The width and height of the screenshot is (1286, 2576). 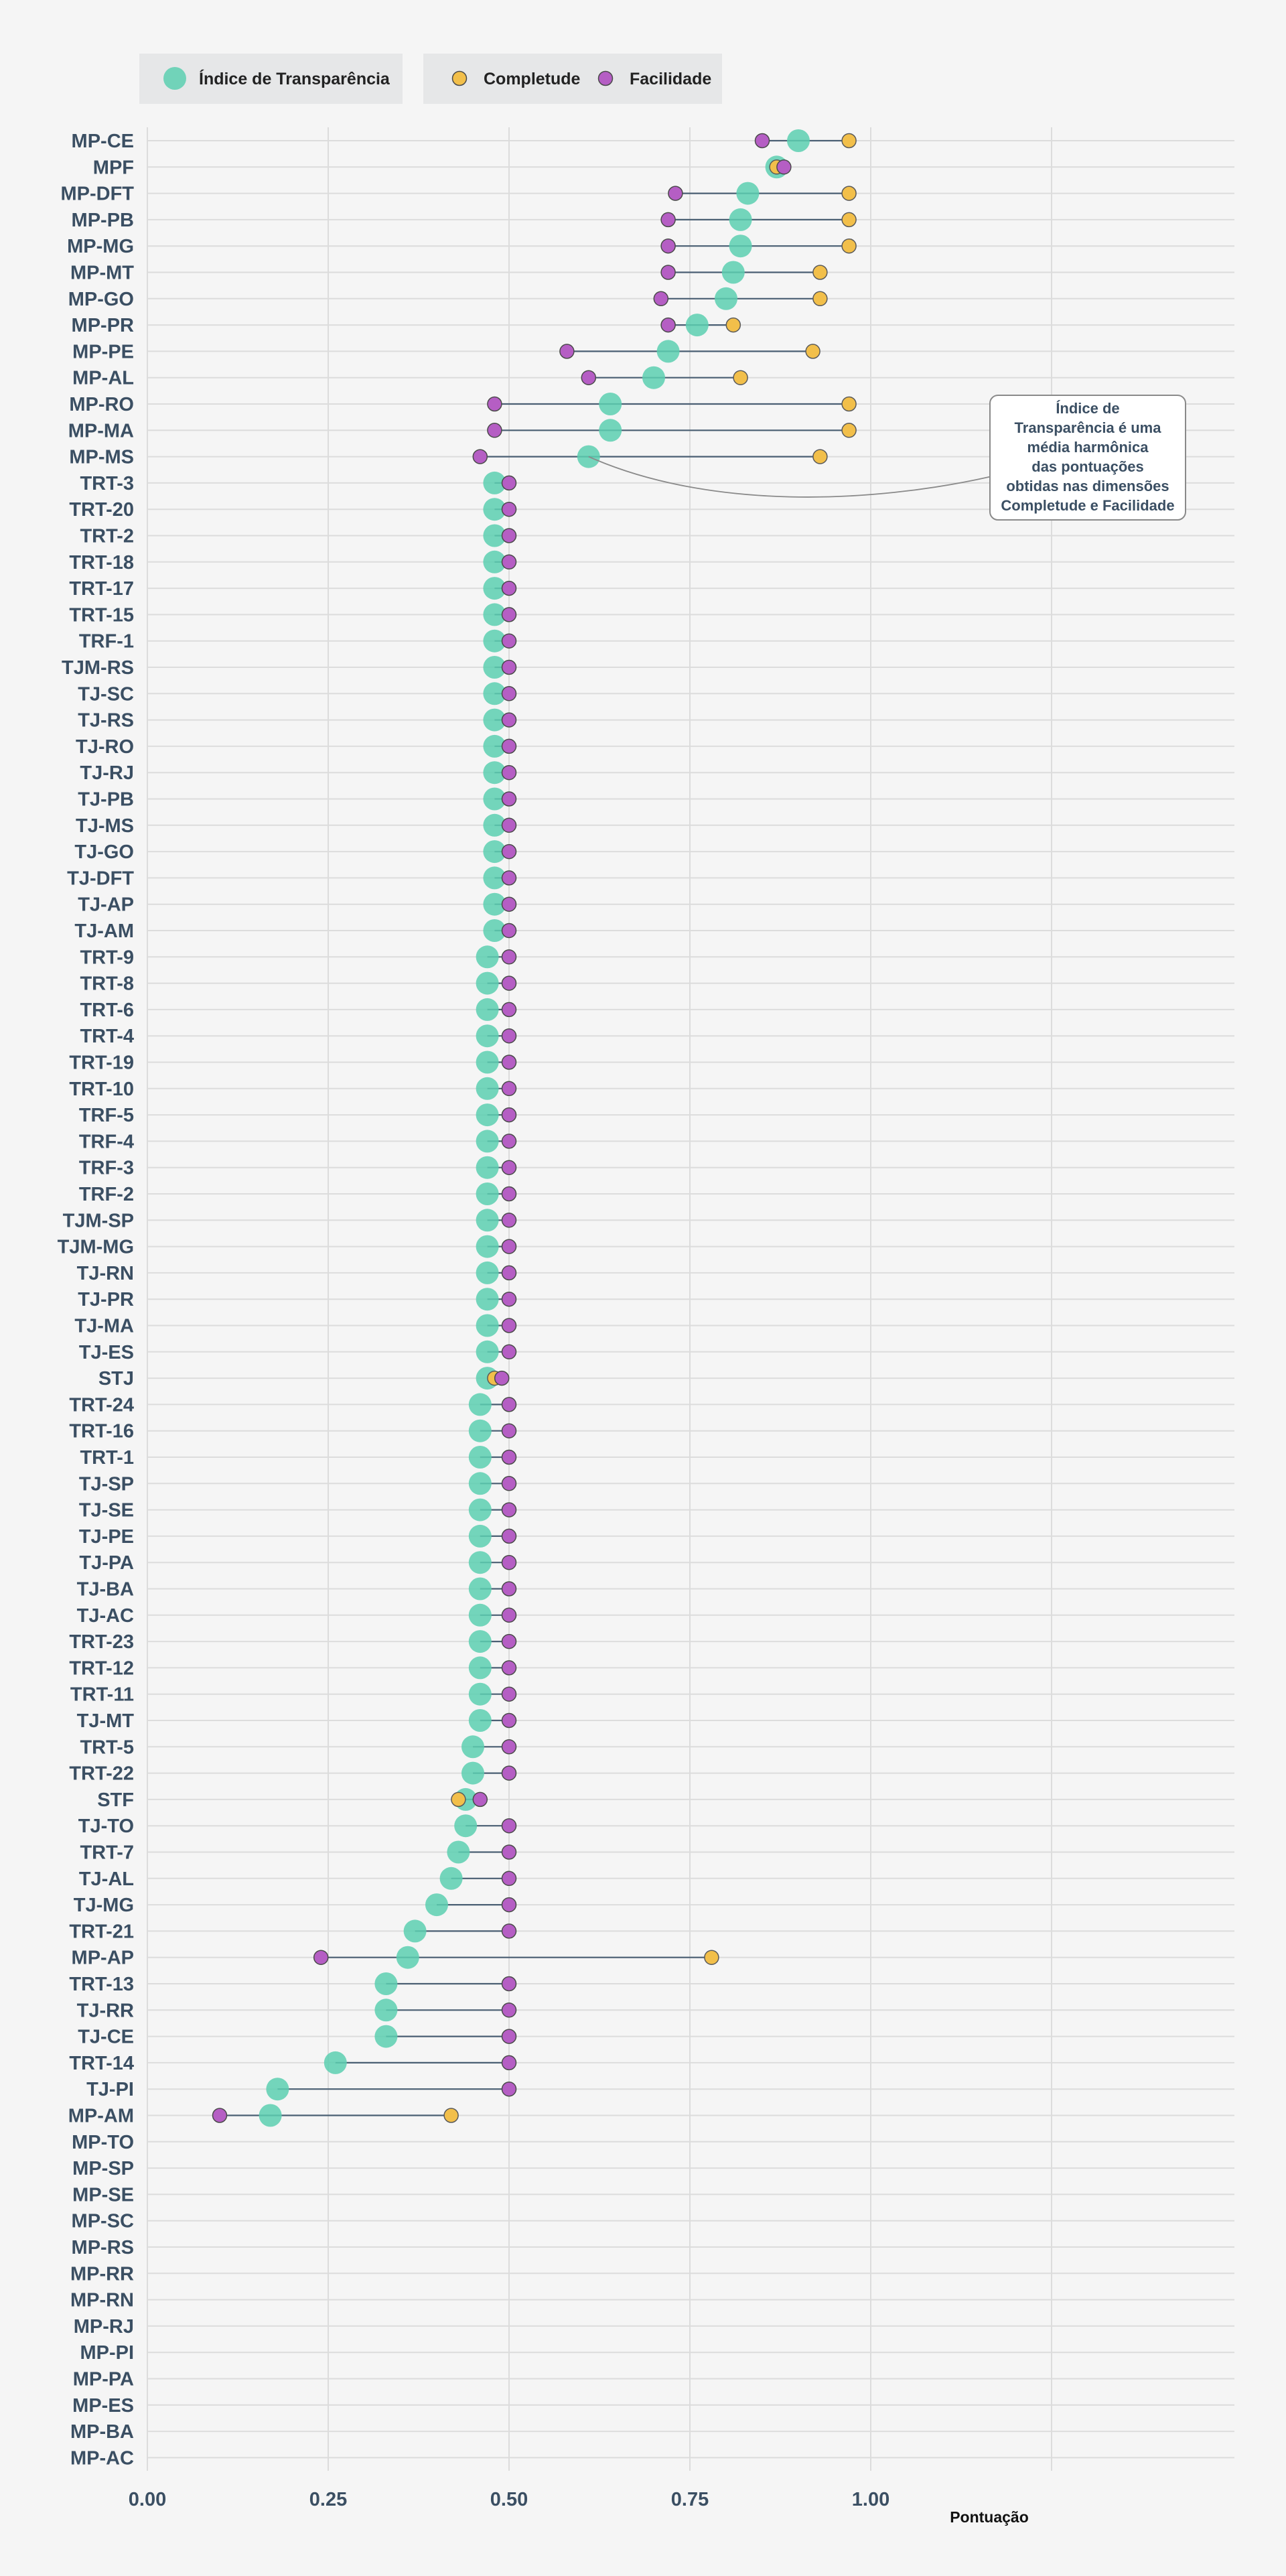 I want to click on y-tick-label: TRT-2, so click(x=107, y=536).